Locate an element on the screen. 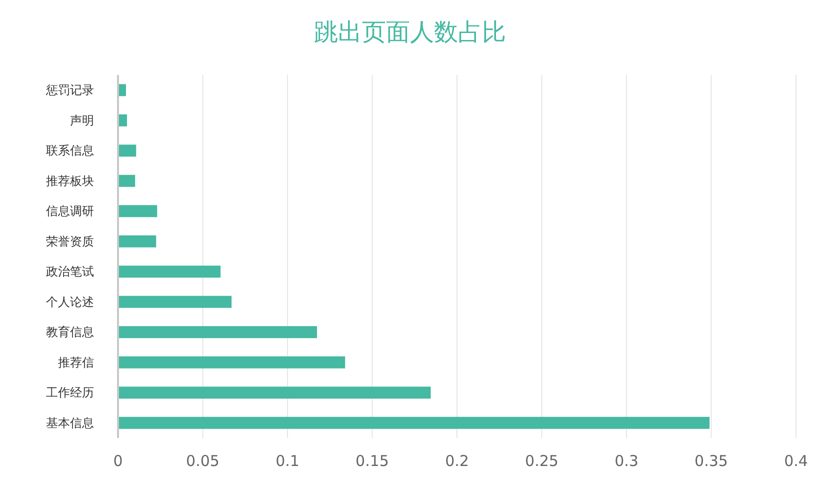  x-tick-label: 0.1 is located at coordinates (288, 461).